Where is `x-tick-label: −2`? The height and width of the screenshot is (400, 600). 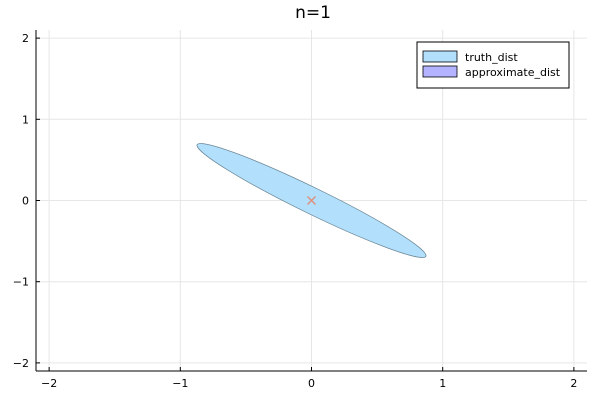
x-tick-label: −2 is located at coordinates (49, 383).